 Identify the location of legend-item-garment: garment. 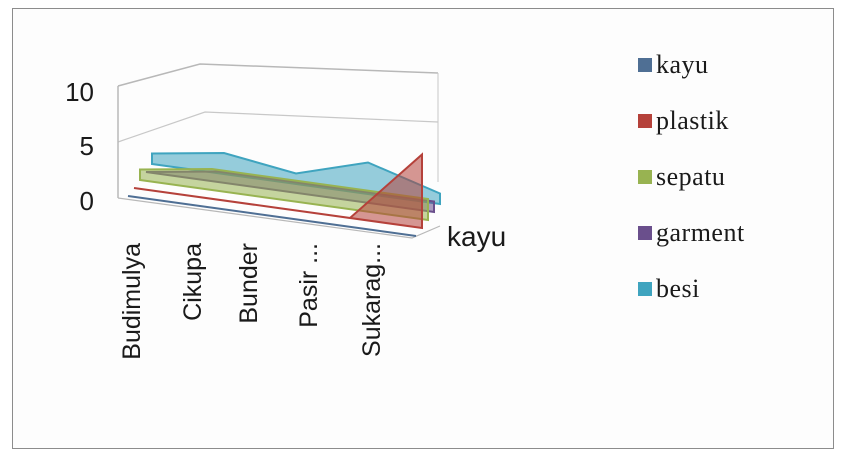
(691, 233).